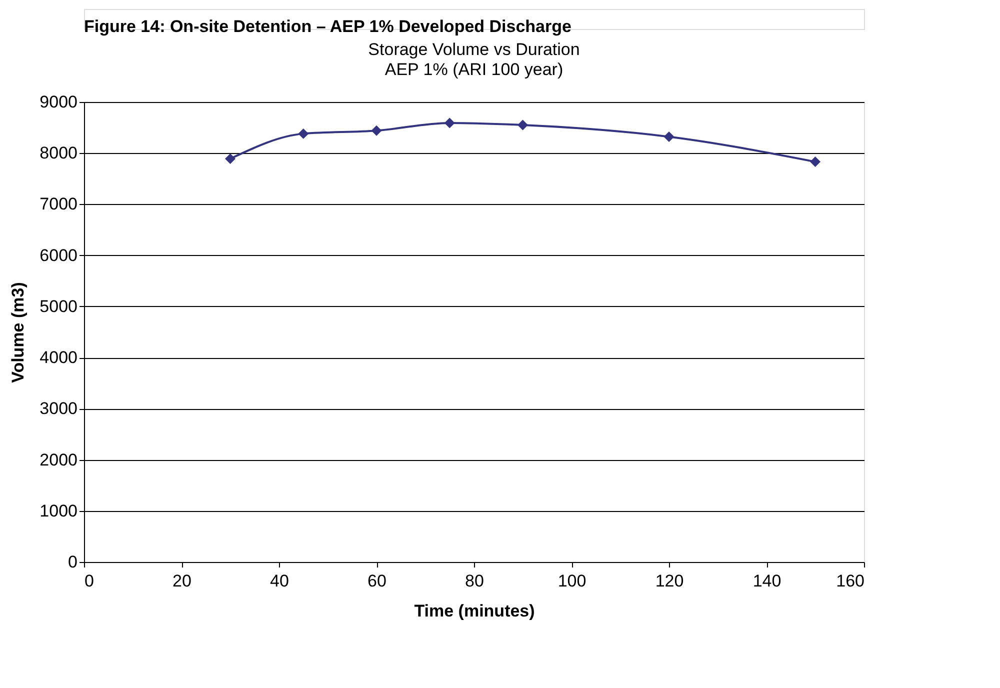 Image resolution: width=1000 pixels, height=688 pixels. What do you see at coordinates (474, 611) in the screenshot?
I see `x-axis-title: Time (minutes)` at bounding box center [474, 611].